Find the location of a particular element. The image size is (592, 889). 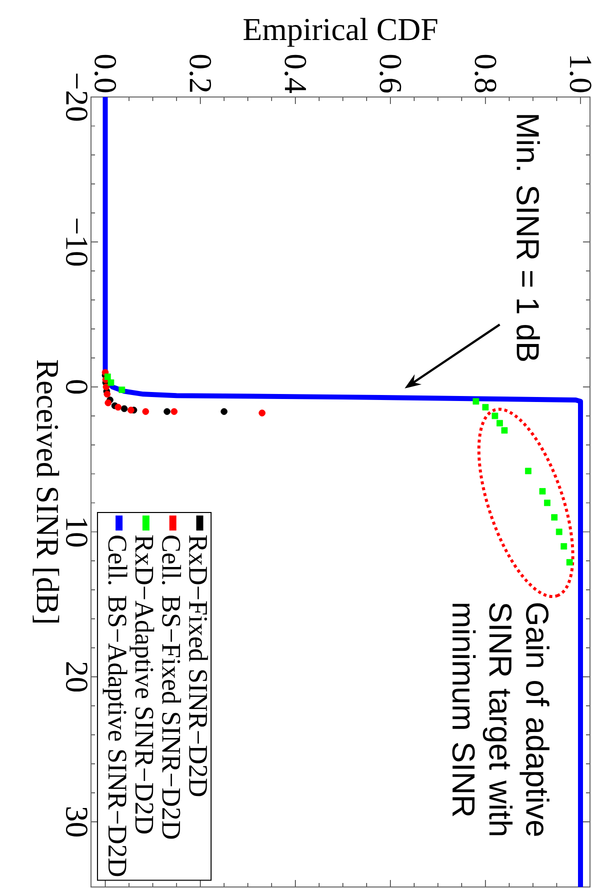

x-tick-label: 0.4 is located at coordinates (295, 73).